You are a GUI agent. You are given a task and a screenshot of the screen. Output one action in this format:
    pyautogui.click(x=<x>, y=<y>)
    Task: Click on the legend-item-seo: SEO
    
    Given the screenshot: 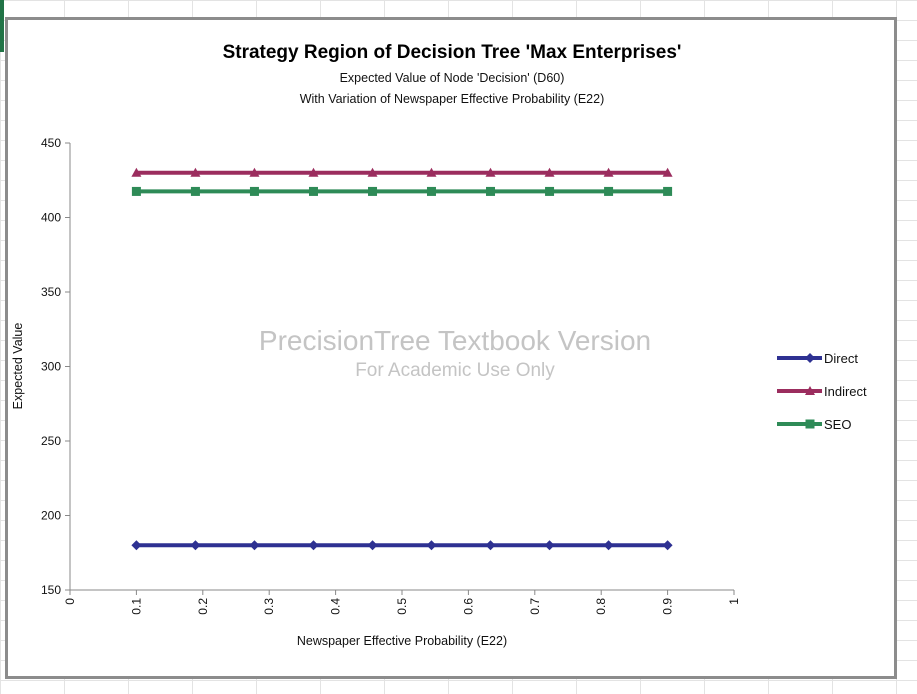 What is the action you would take?
    pyautogui.click(x=814, y=424)
    